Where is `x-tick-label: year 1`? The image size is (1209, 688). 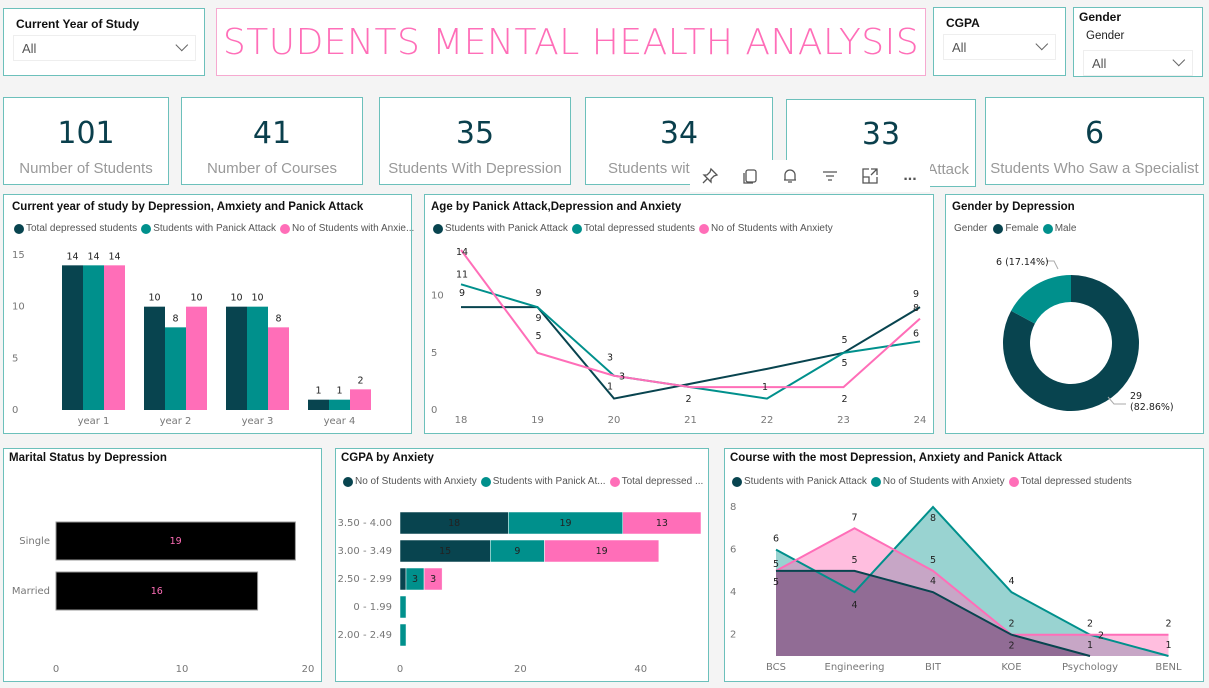
x-tick-label: year 1 is located at coordinates (94, 421).